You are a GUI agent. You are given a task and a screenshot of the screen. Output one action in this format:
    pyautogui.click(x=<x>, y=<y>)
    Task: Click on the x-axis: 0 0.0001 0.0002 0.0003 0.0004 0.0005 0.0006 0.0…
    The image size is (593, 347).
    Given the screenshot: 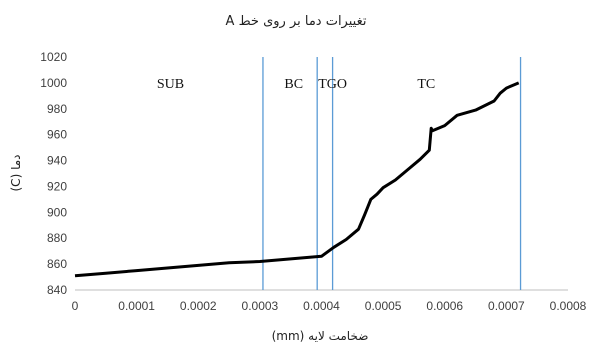 What is the action you would take?
    pyautogui.click(x=329, y=306)
    